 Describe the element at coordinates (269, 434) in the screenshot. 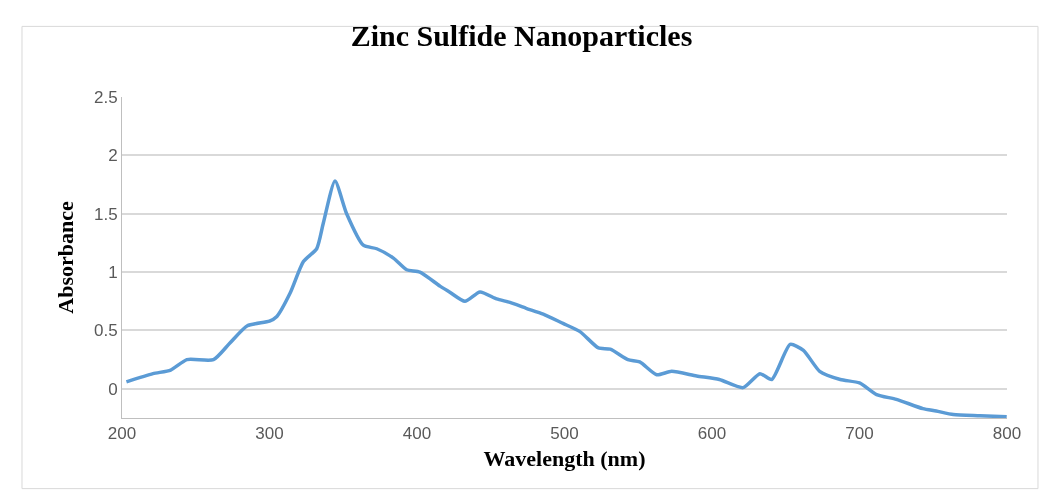

I see `x-tick-label: 300` at that location.